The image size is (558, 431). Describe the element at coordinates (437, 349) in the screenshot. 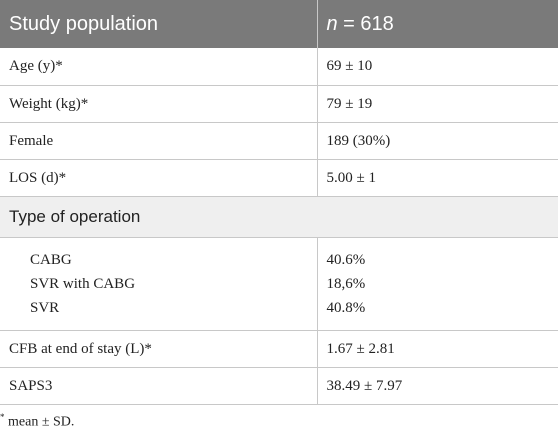

I see `row-value: 1.67 ± 2.81` at that location.